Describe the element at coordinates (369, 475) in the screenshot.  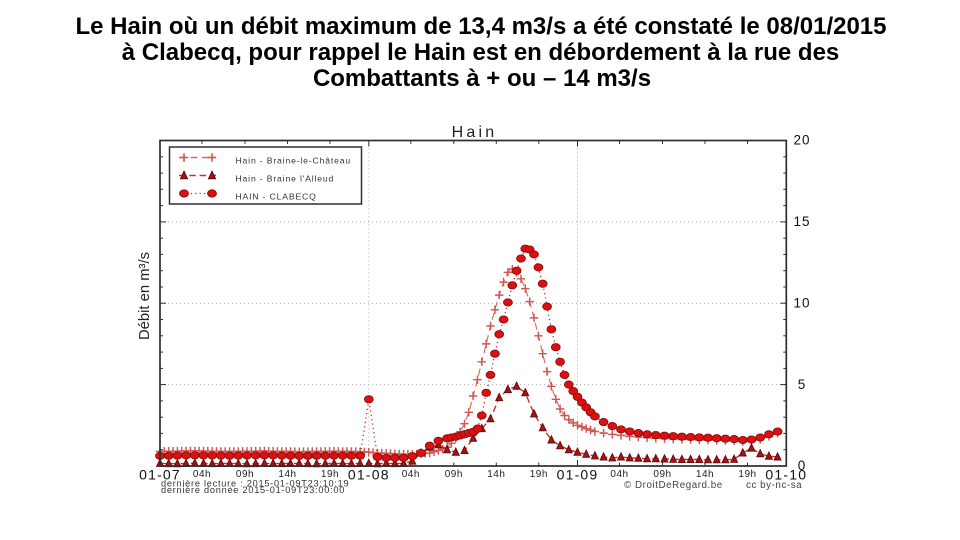
I see `svg-text: 01-08` at that location.